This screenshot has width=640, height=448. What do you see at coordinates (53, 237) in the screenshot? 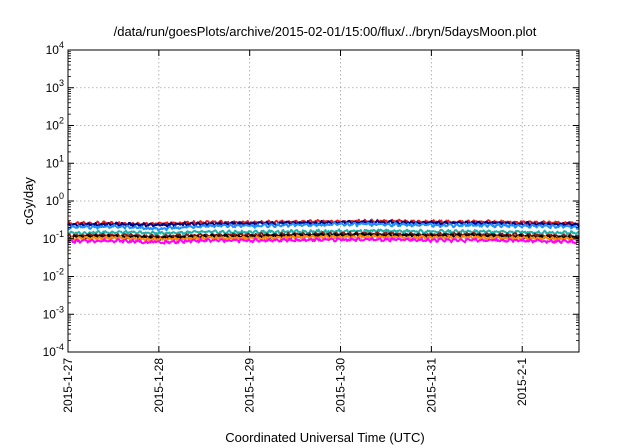
I see `y-tick-label: 10⁻¹` at bounding box center [53, 237].